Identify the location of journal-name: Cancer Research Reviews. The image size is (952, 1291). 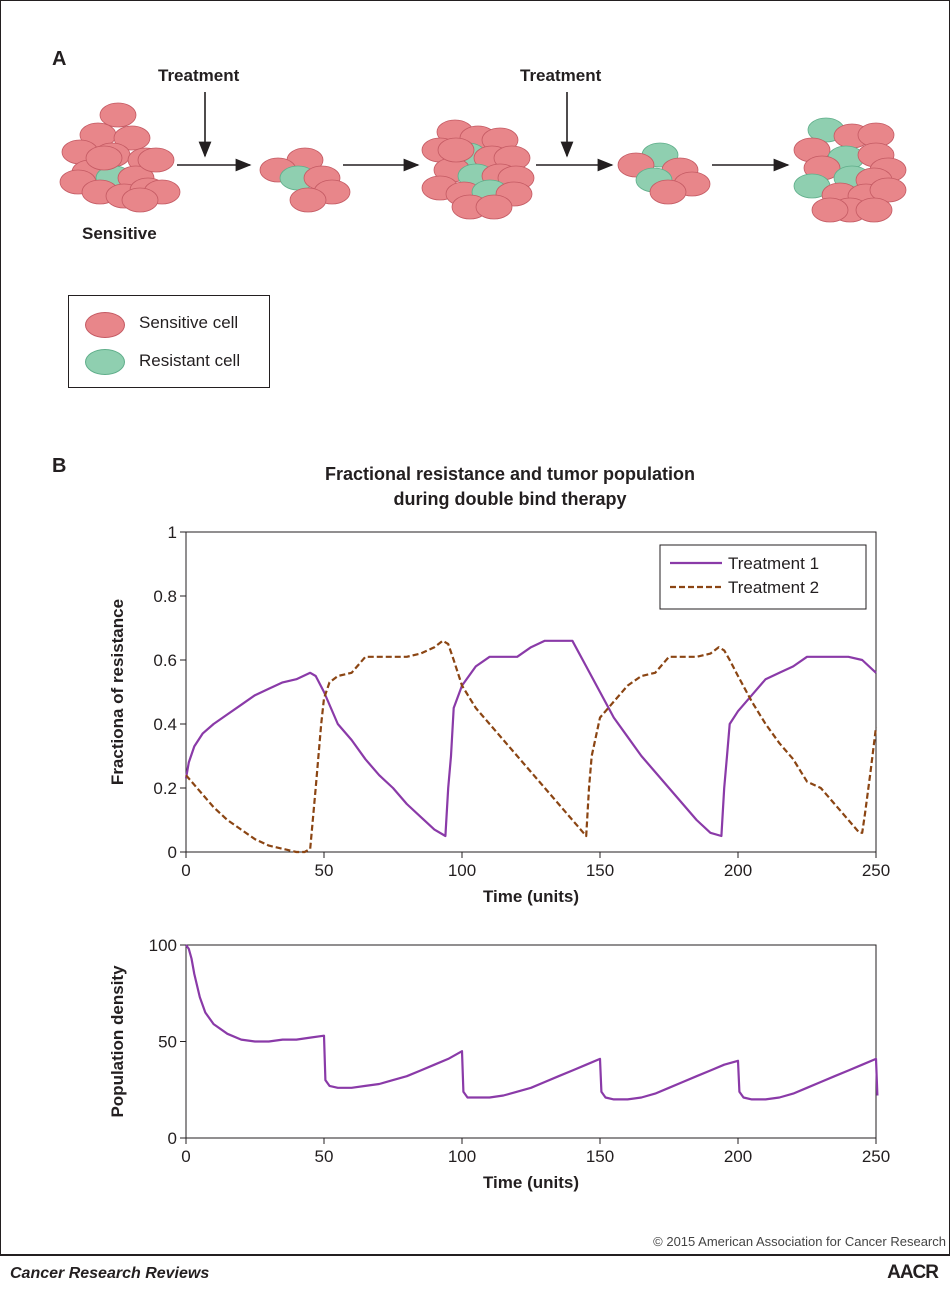
(110, 1273).